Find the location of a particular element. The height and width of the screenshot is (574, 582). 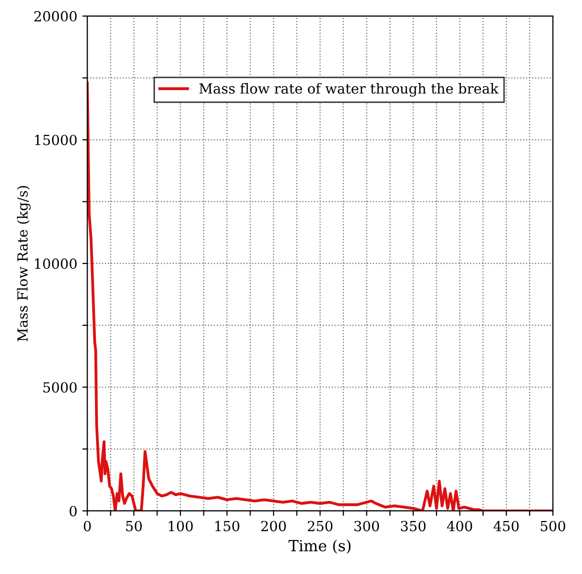

y-tick-label: 15000 is located at coordinates (56, 140).